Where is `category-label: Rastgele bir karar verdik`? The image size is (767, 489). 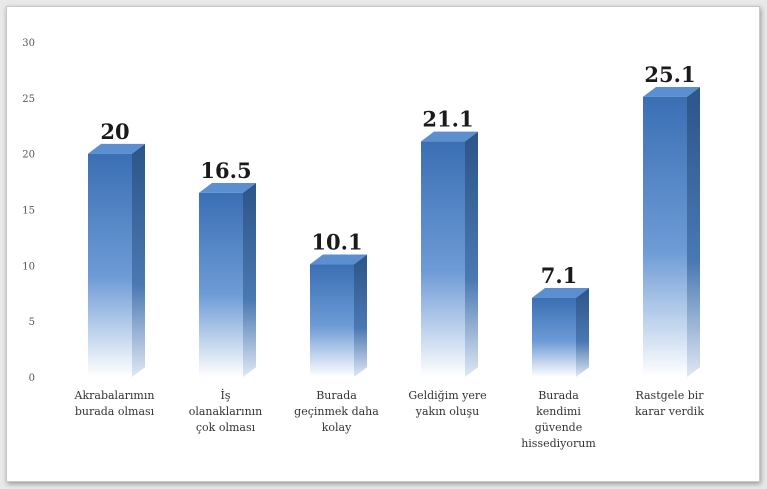
category-label: Rastgele bir karar verdik is located at coordinates (669, 403).